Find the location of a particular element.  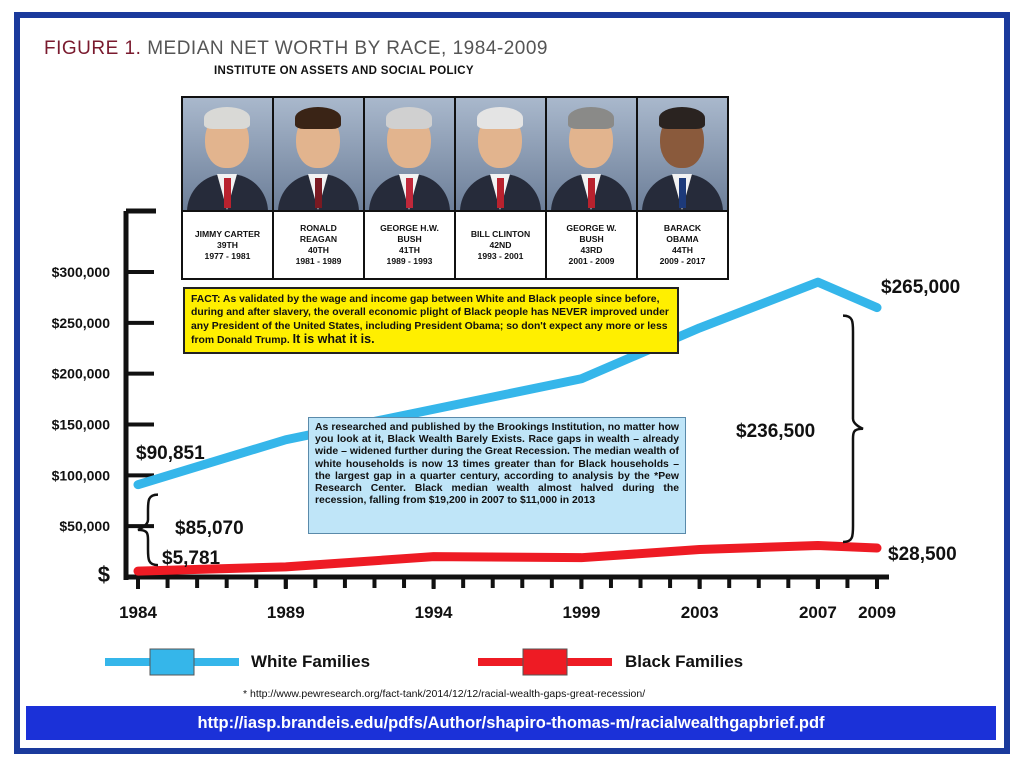

y-tick-label: $50,000 is located at coordinates (84, 526).